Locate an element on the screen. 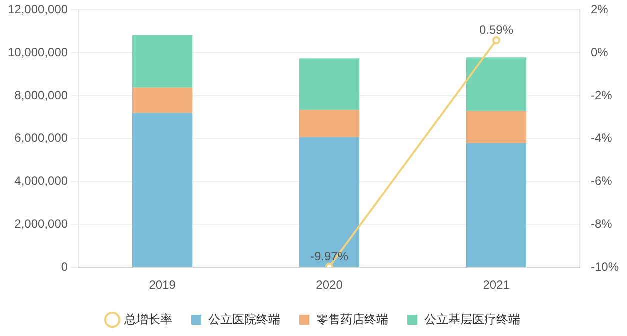  y-tick-label: 4,000,000 is located at coordinates (41, 181).